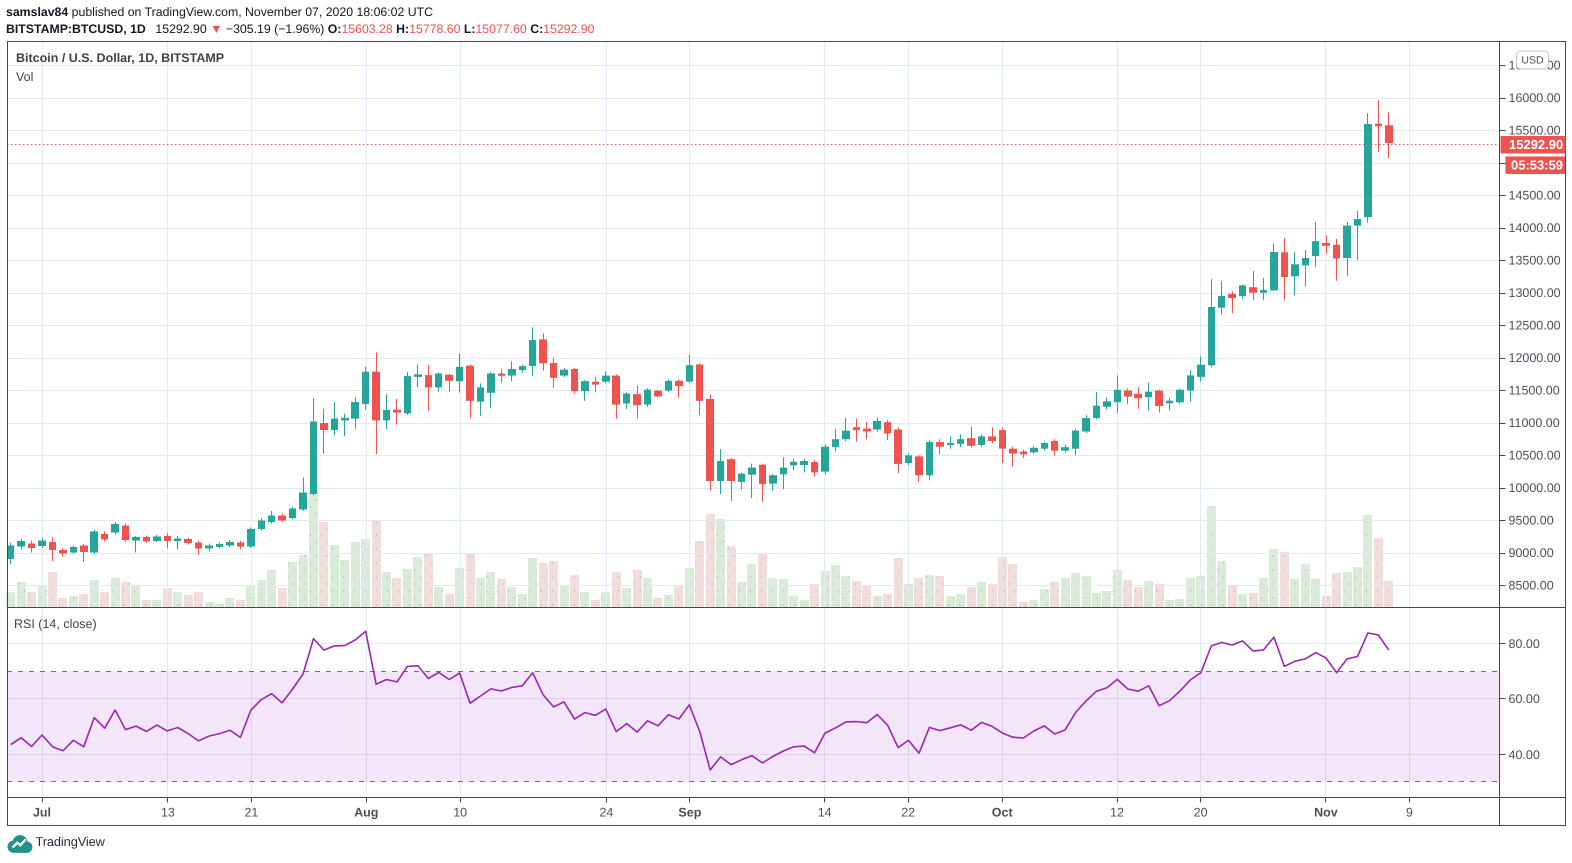 The height and width of the screenshot is (863, 1572). Describe the element at coordinates (1531, 521) in the screenshot. I see `svg-text: 9500.00` at that location.